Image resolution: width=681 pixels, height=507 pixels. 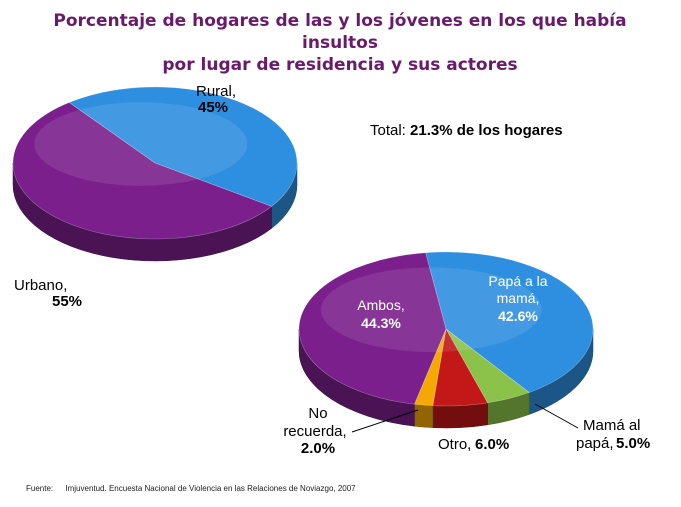 What do you see at coordinates (40, 488) in the screenshot?
I see `source-prefix: Fuente:` at bounding box center [40, 488].